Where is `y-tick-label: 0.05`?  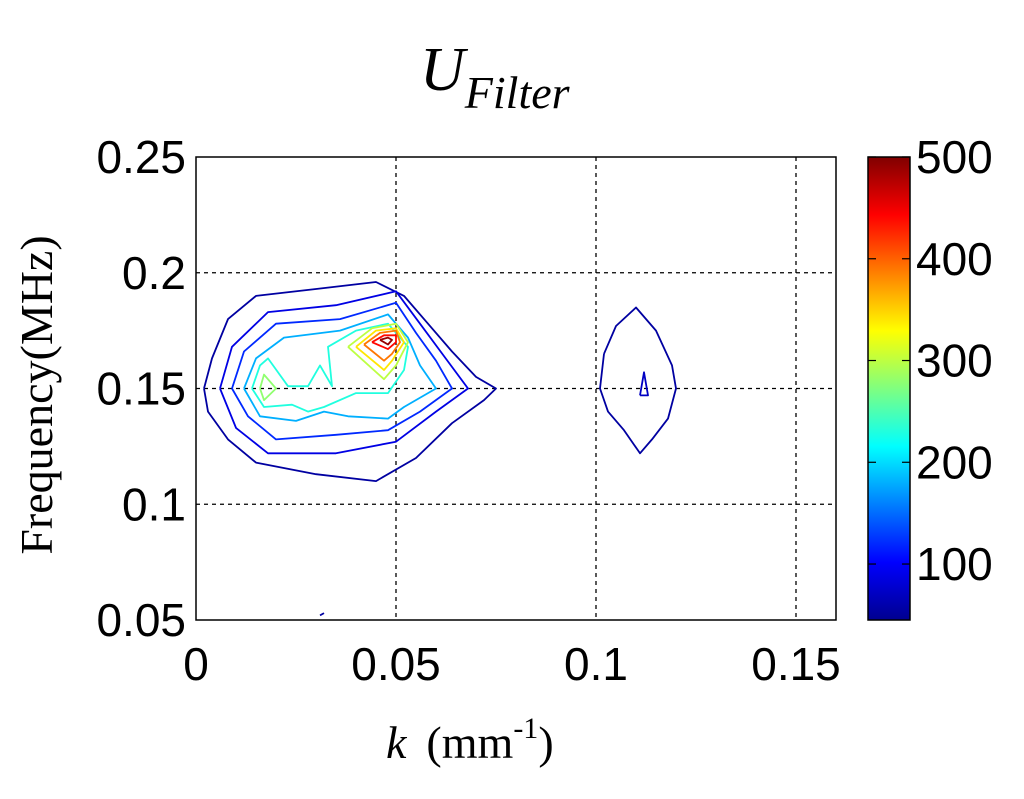 y-tick-label: 0.05 is located at coordinates (141, 620).